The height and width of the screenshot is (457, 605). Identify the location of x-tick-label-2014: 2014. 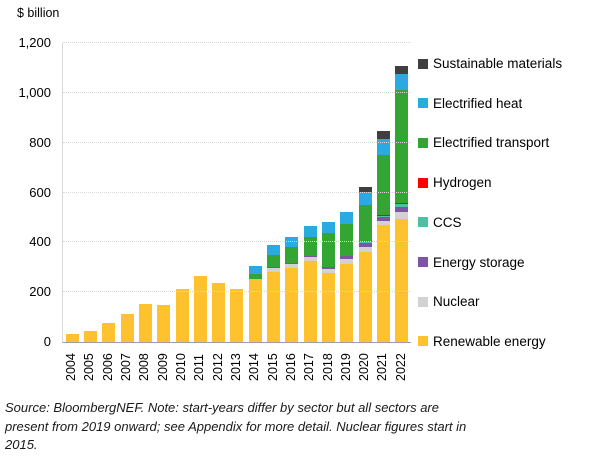
(254, 367).